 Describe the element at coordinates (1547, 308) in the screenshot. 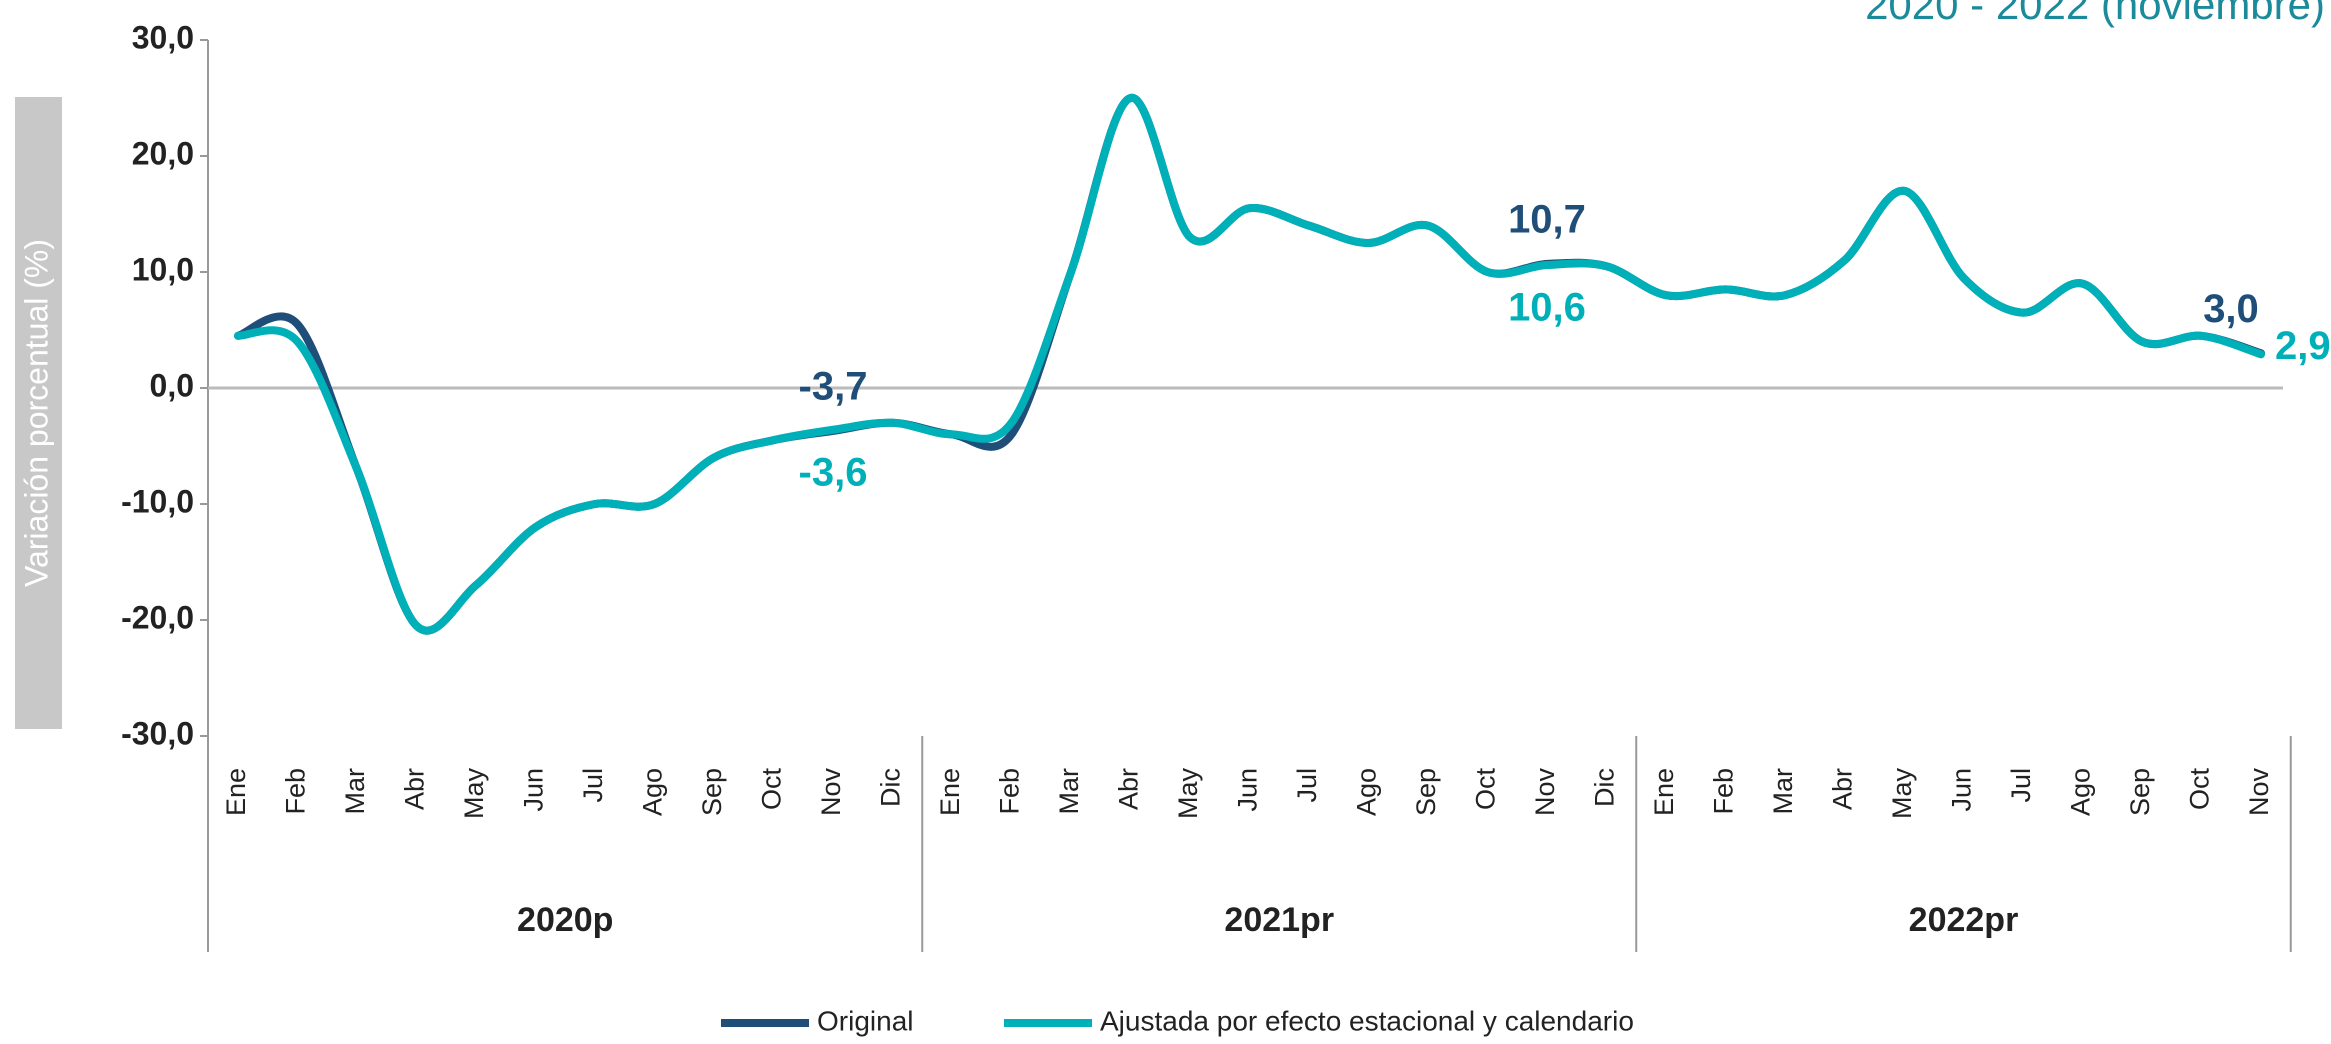

I see `data-label: 10,6` at that location.